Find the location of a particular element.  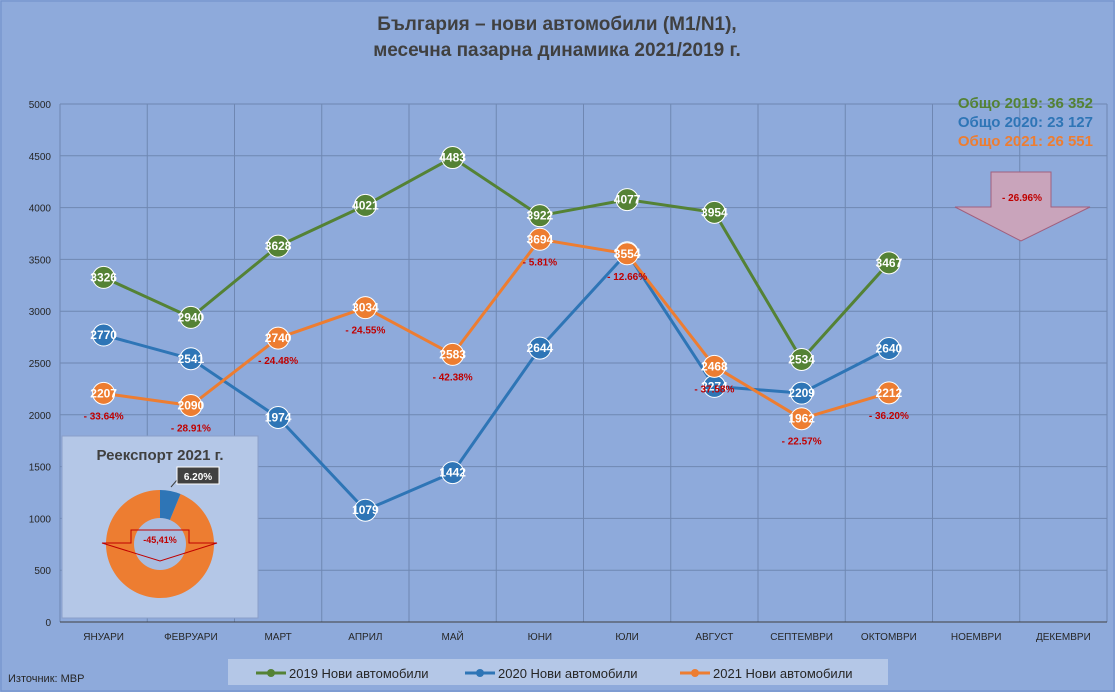

y-tick-label: 2000 is located at coordinates (40, 416).